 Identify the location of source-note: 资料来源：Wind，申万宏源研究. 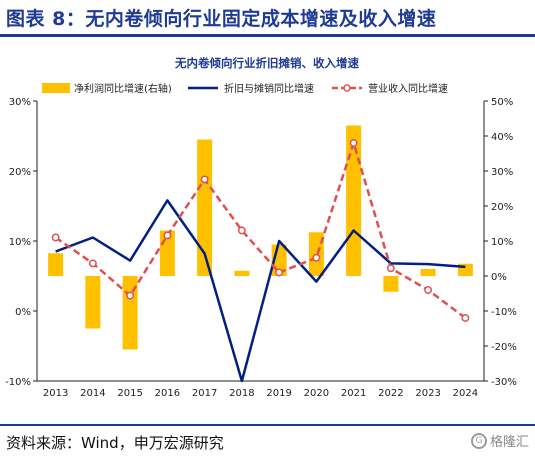
(115, 443).